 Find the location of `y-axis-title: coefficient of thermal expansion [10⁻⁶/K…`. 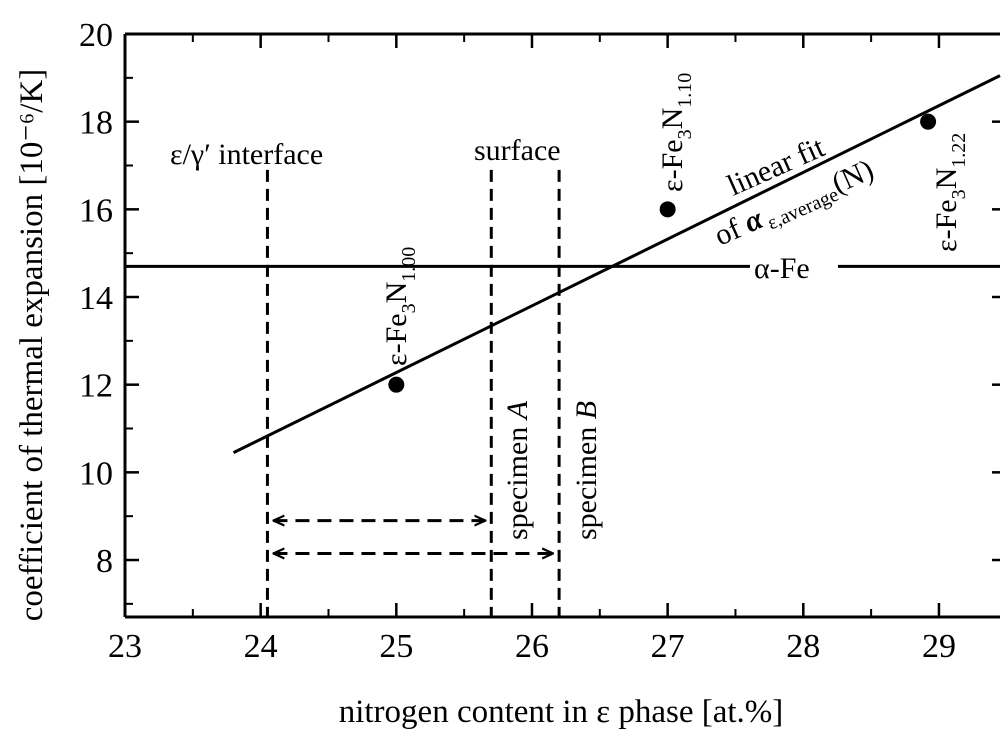

y-axis-title: coefficient of thermal expansion [10⁻⁶/K… is located at coordinates (32, 345).